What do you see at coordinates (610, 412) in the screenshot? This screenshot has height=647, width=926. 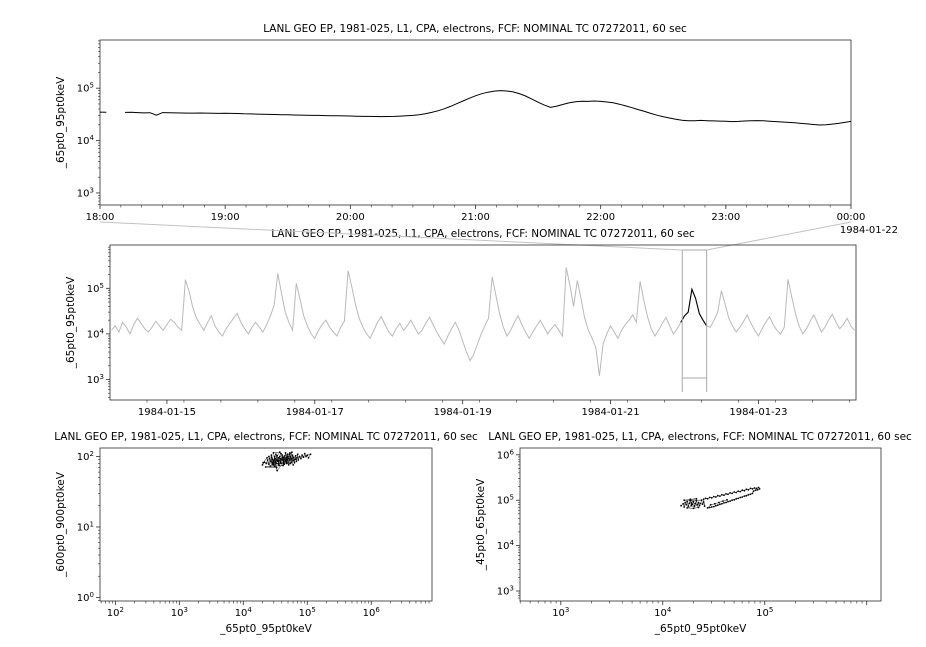 I see `tick-label: 1984-01-21` at bounding box center [610, 412].